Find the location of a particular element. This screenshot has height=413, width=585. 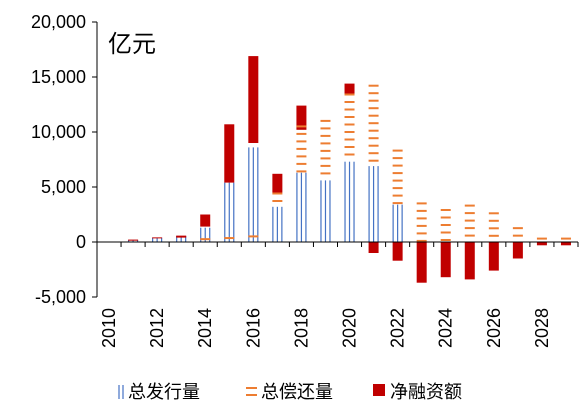

legend-label-net-financing: 净融资额 is located at coordinates (426, 392).